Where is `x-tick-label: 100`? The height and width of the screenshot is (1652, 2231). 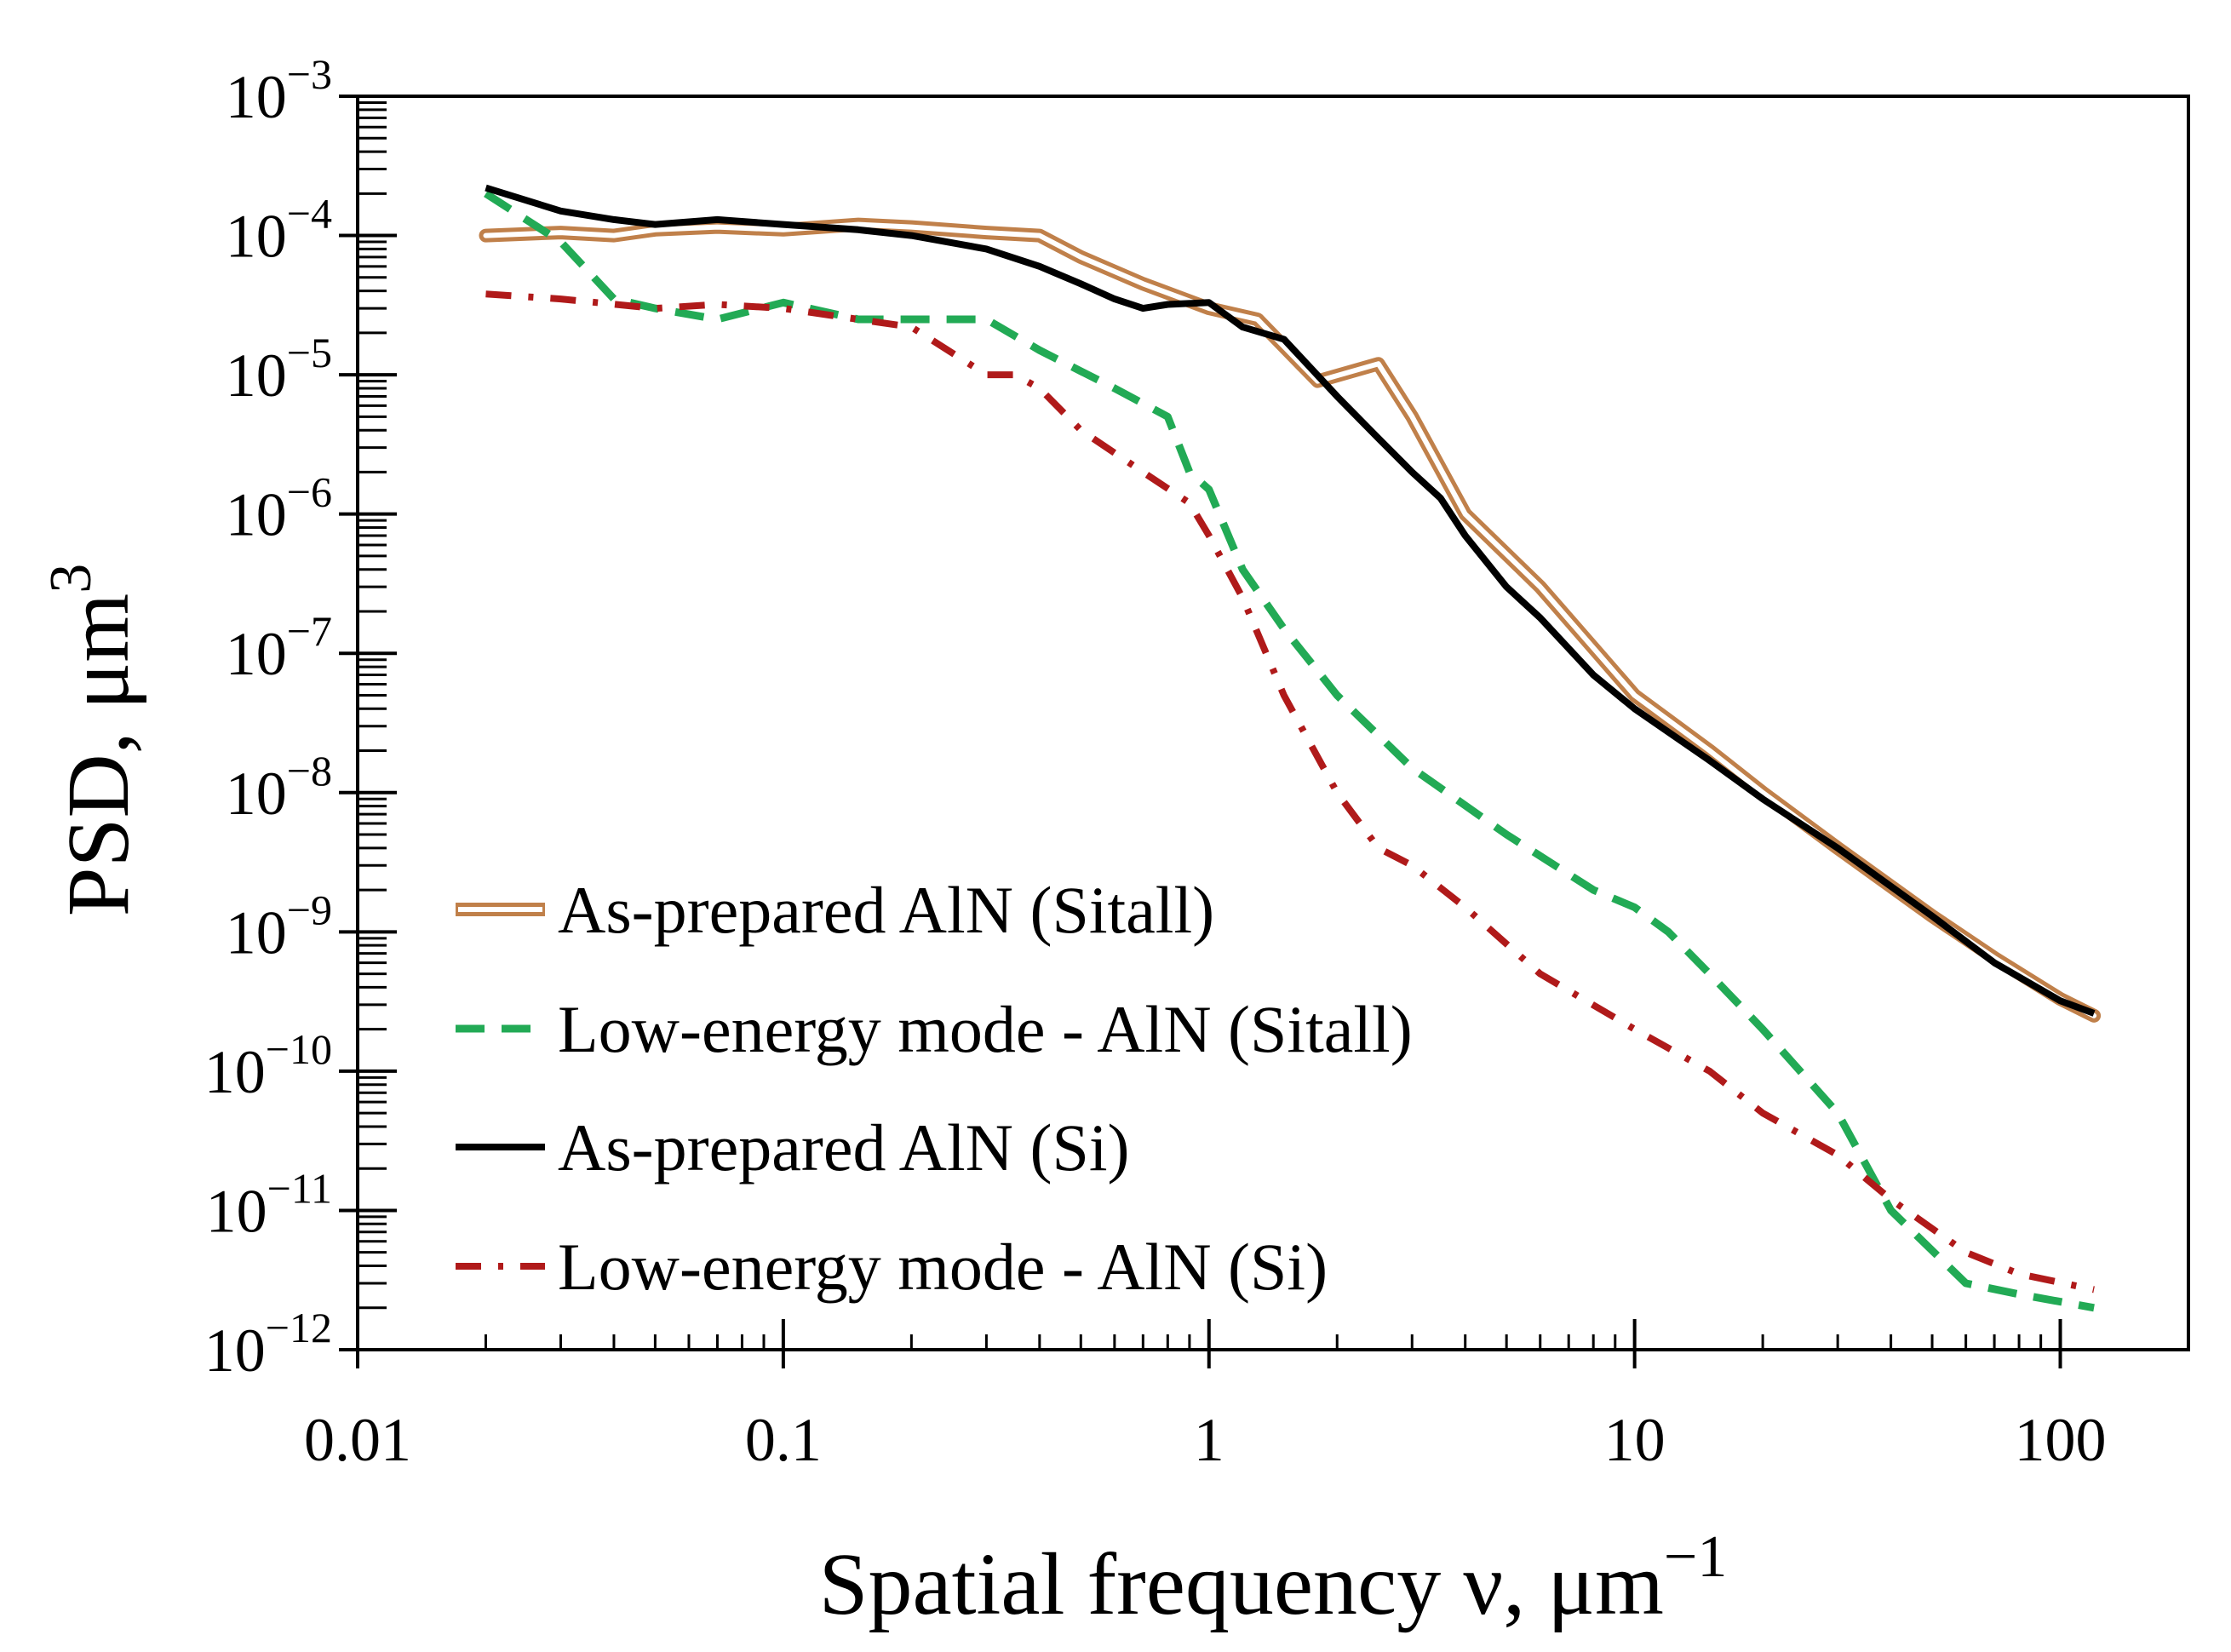 x-tick-label: 100 is located at coordinates (2061, 1440).